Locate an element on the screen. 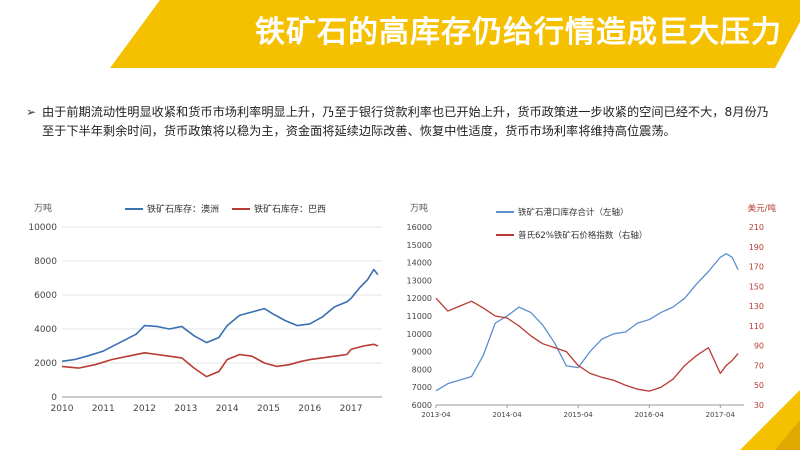 The image size is (800, 450). x-tick-label: 2010 is located at coordinates (62, 409).